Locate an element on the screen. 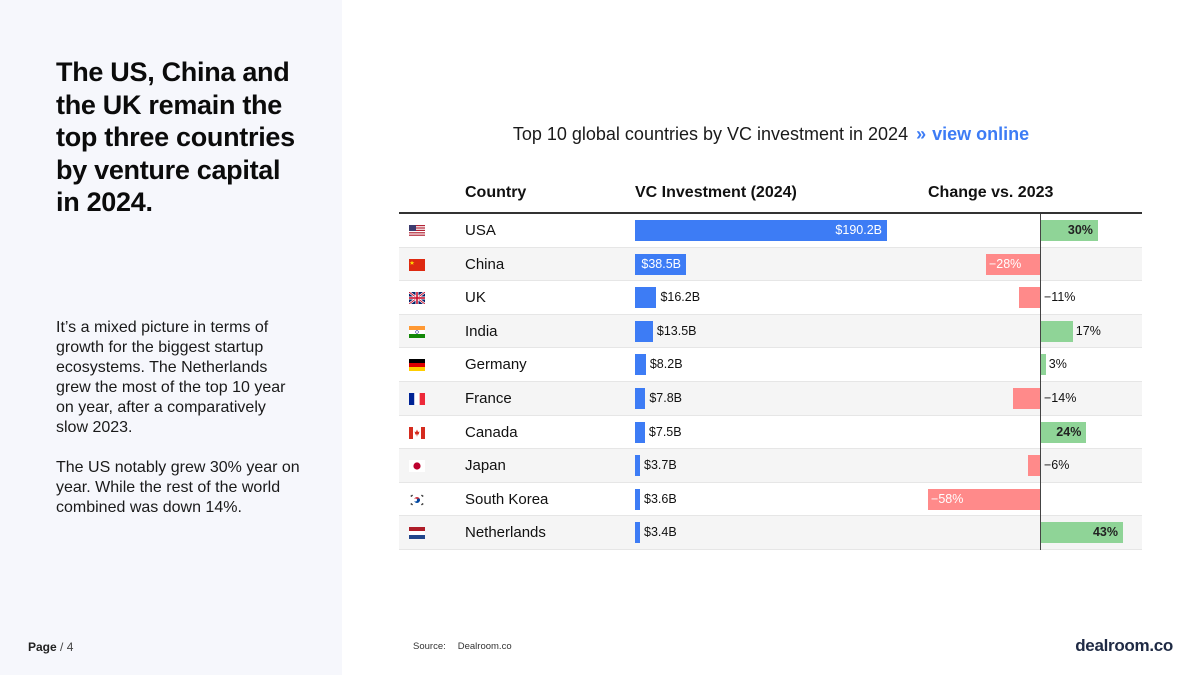  change-label-india: 17% is located at coordinates (1088, 330).